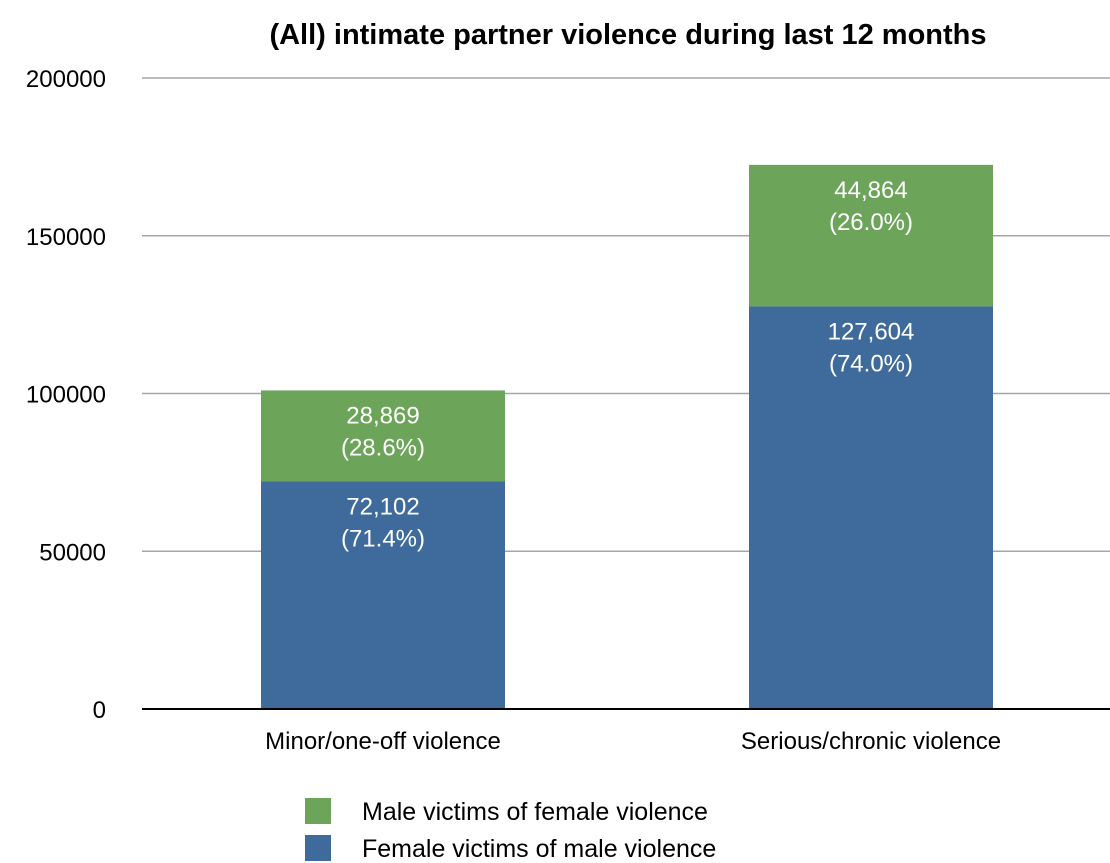 This screenshot has width=1110, height=863. I want to click on y-axis-ticks: 0 50000 100000 150000 200000, so click(66, 395).